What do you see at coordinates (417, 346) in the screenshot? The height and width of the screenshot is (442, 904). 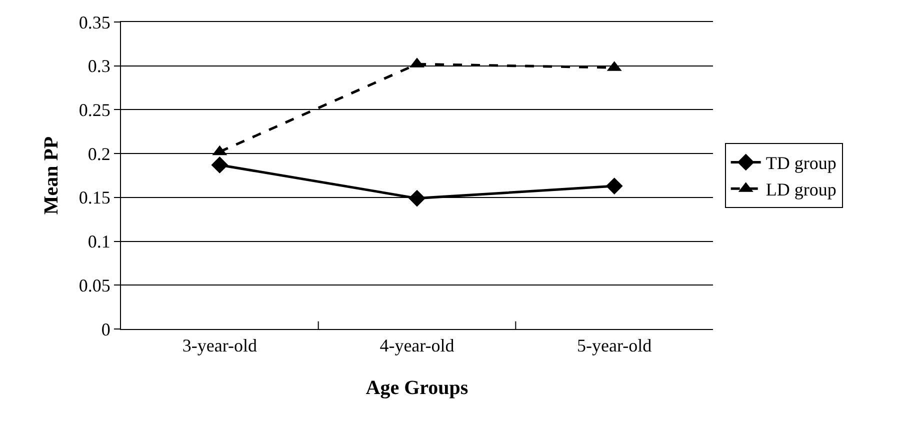 I see `x-tick-label: 4-year-old` at bounding box center [417, 346].